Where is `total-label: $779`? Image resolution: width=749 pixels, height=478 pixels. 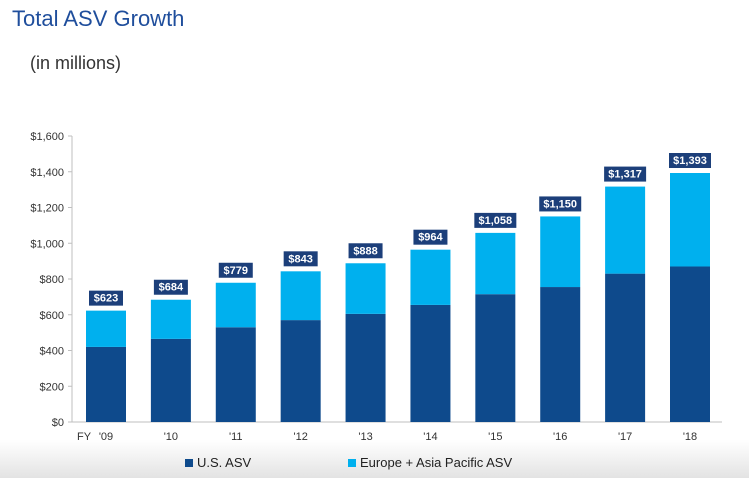 total-label: $779 is located at coordinates (236, 271).